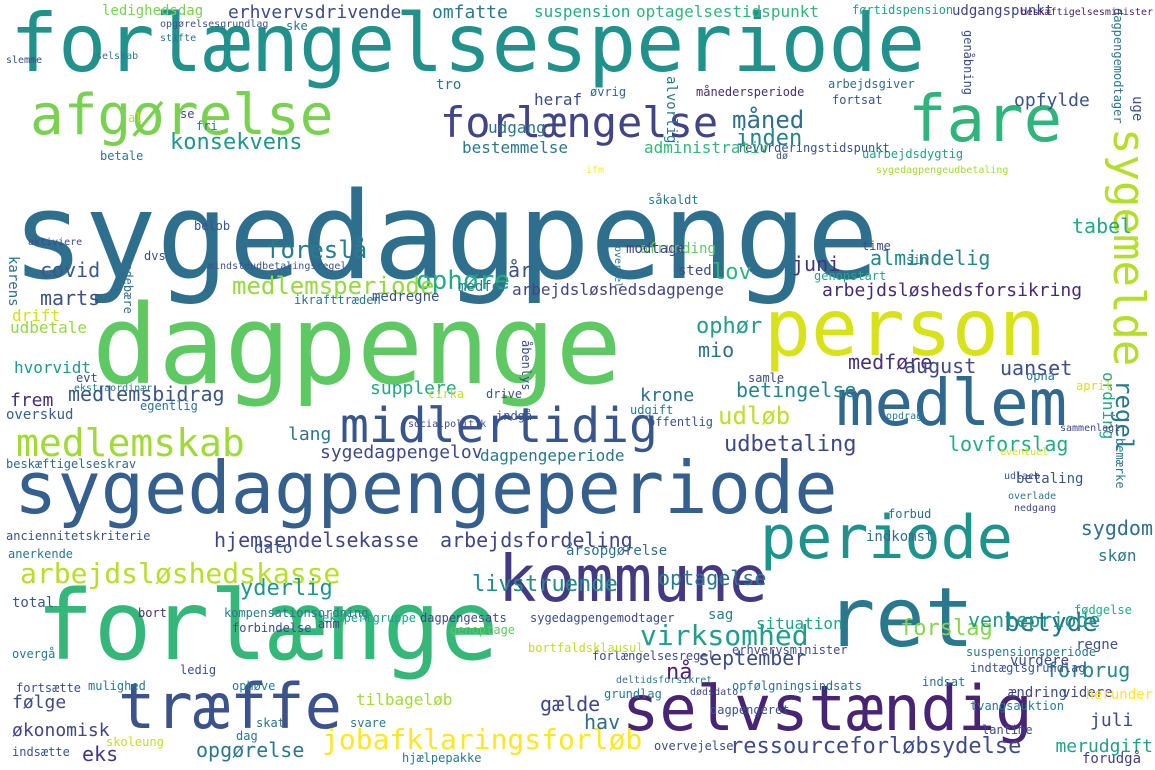 The height and width of the screenshot is (770, 1155). I want to click on cloud-word: optagelse, so click(712, 578).